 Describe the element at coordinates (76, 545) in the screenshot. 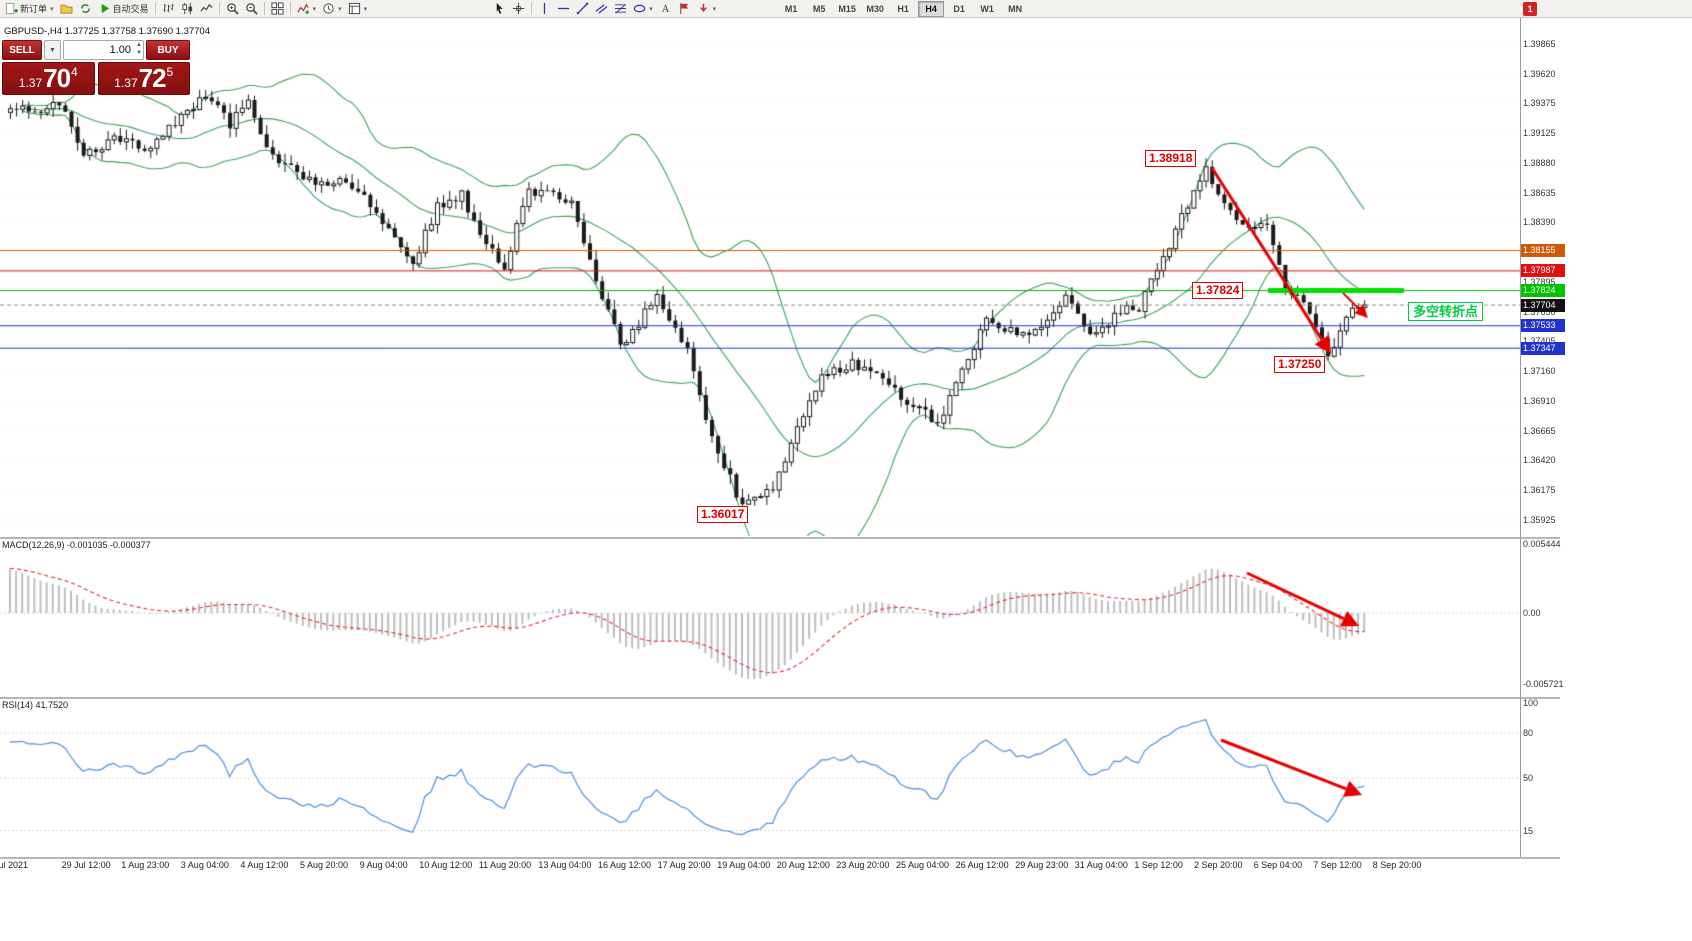

I see `macd-indicator-label: MACD(12,26,9) -0.001035 -0.000377` at that location.